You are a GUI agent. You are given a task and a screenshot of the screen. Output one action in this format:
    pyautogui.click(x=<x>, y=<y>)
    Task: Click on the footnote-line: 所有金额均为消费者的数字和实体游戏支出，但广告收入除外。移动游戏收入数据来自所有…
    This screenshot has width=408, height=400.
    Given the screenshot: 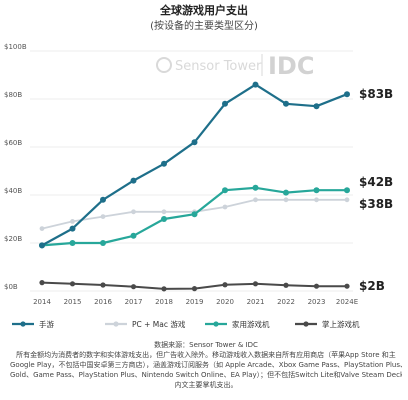 What is the action you would take?
    pyautogui.click(x=206, y=355)
    